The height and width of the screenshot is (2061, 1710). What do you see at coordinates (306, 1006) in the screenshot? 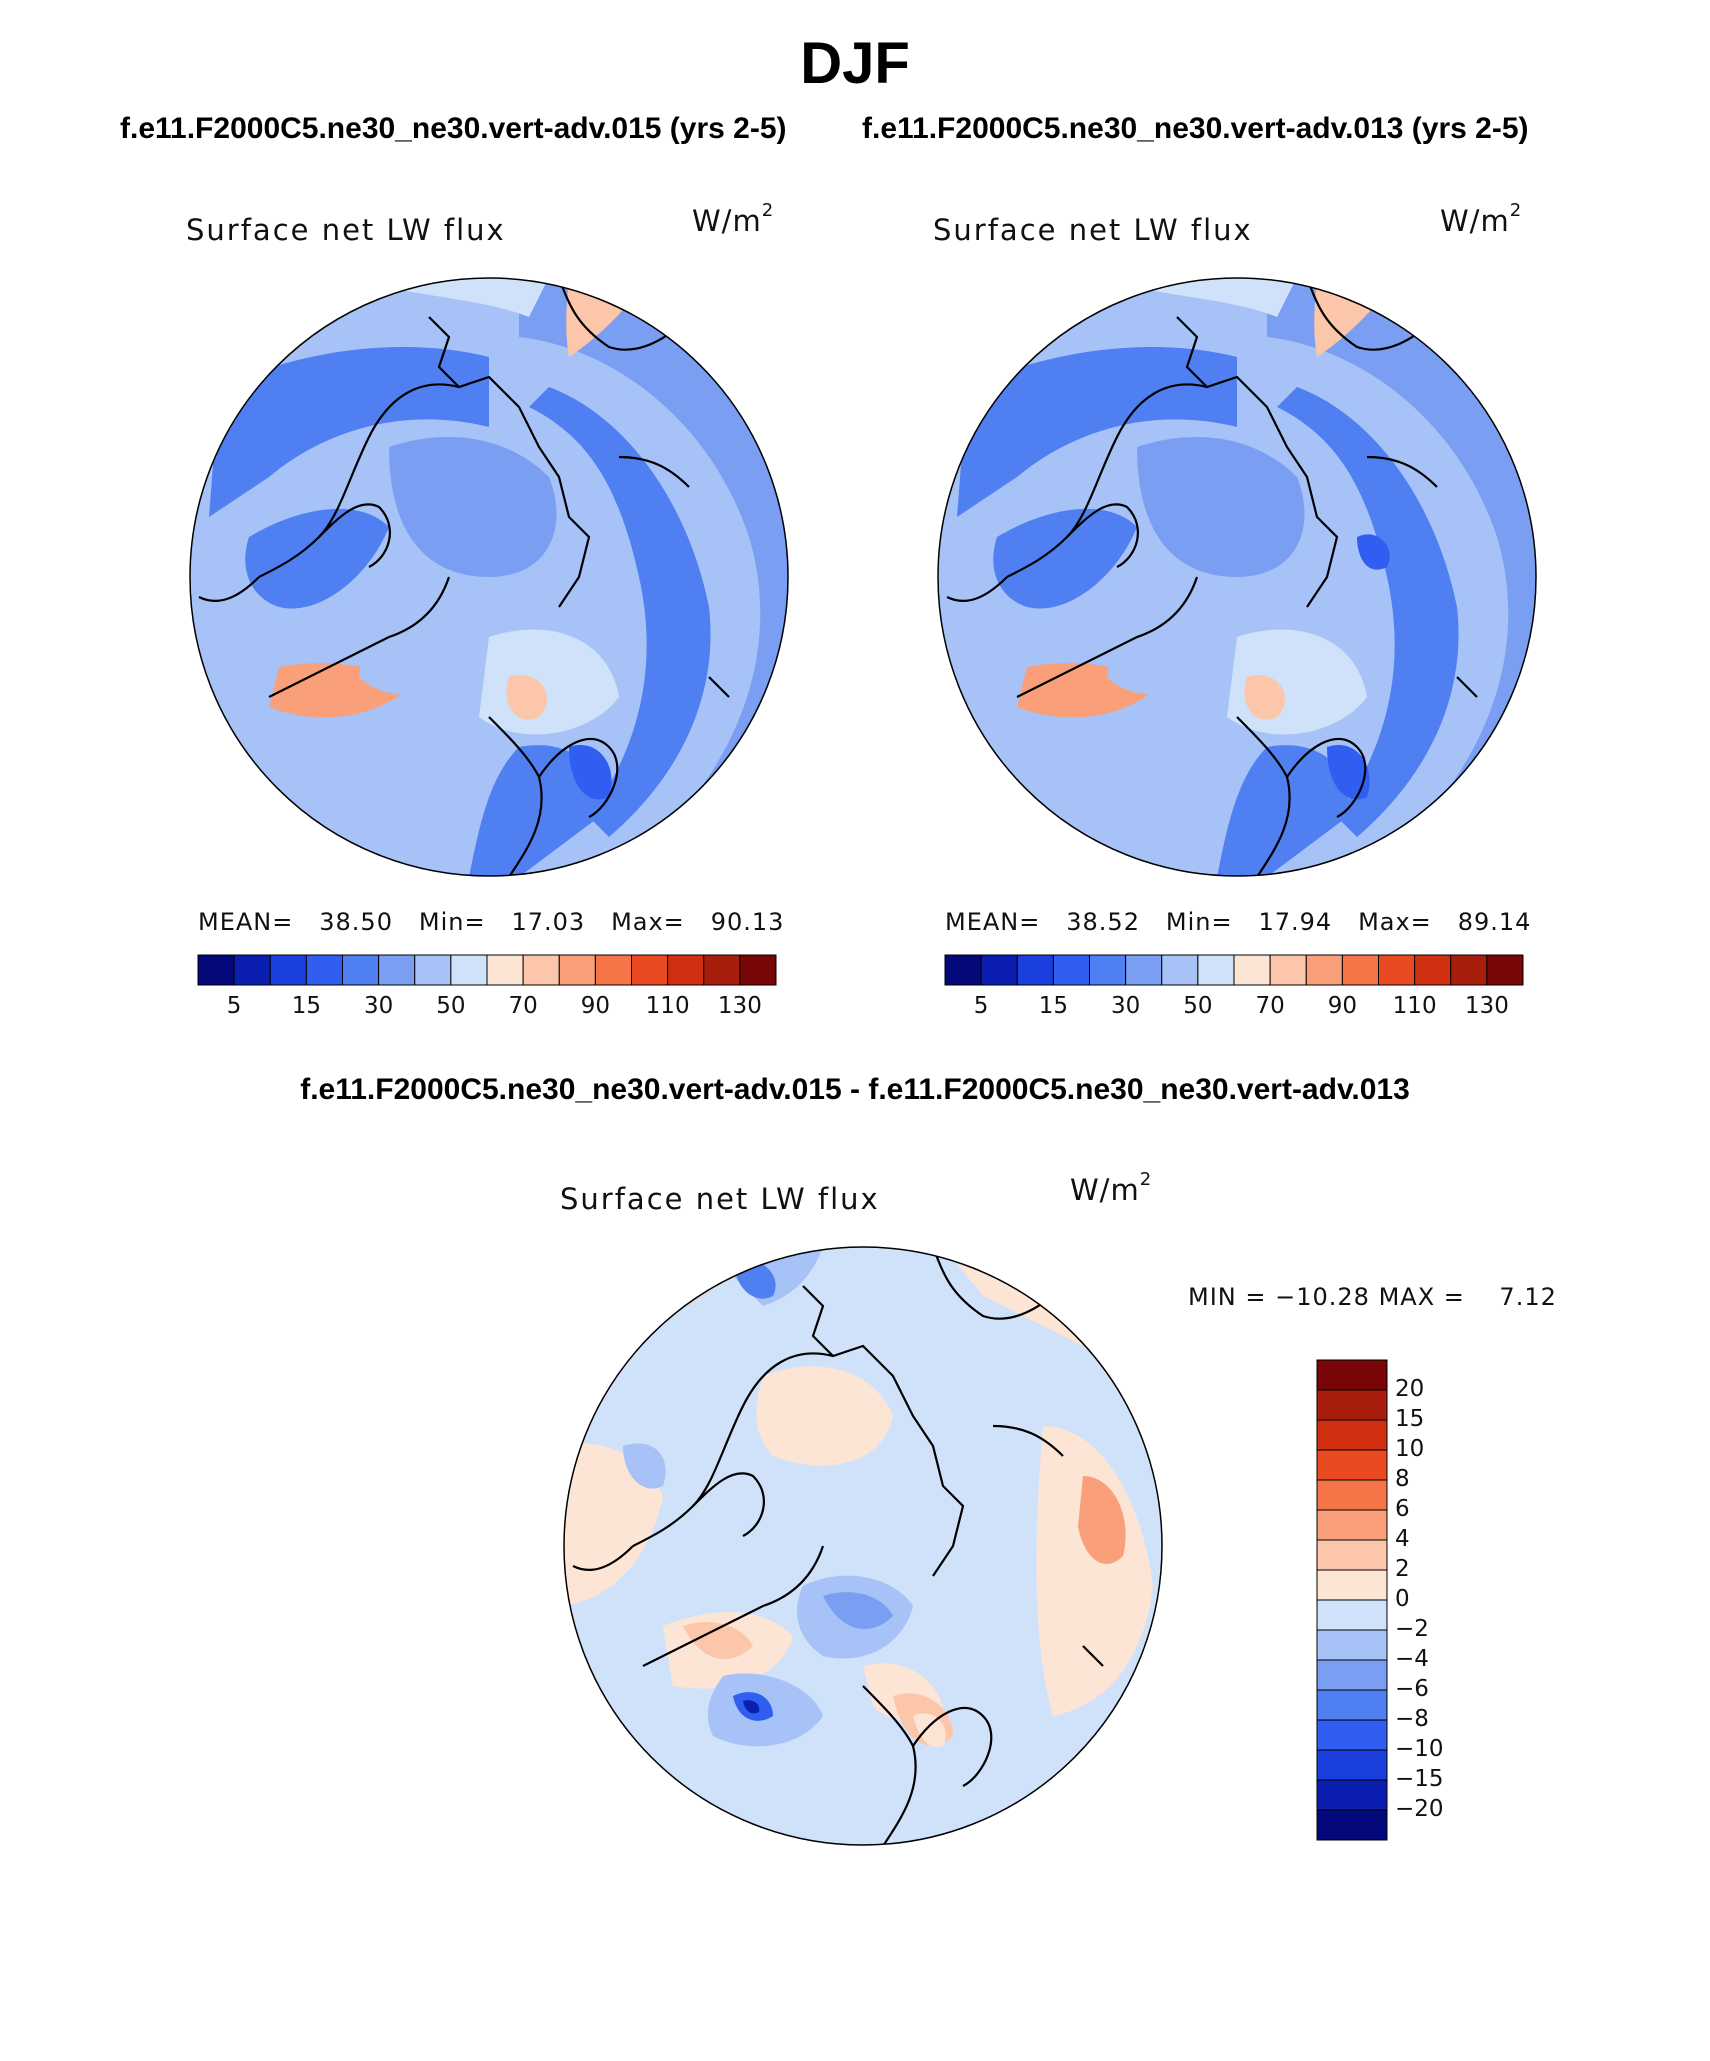
I see `panel1-colorbar-tick-label: 15` at bounding box center [306, 1006].